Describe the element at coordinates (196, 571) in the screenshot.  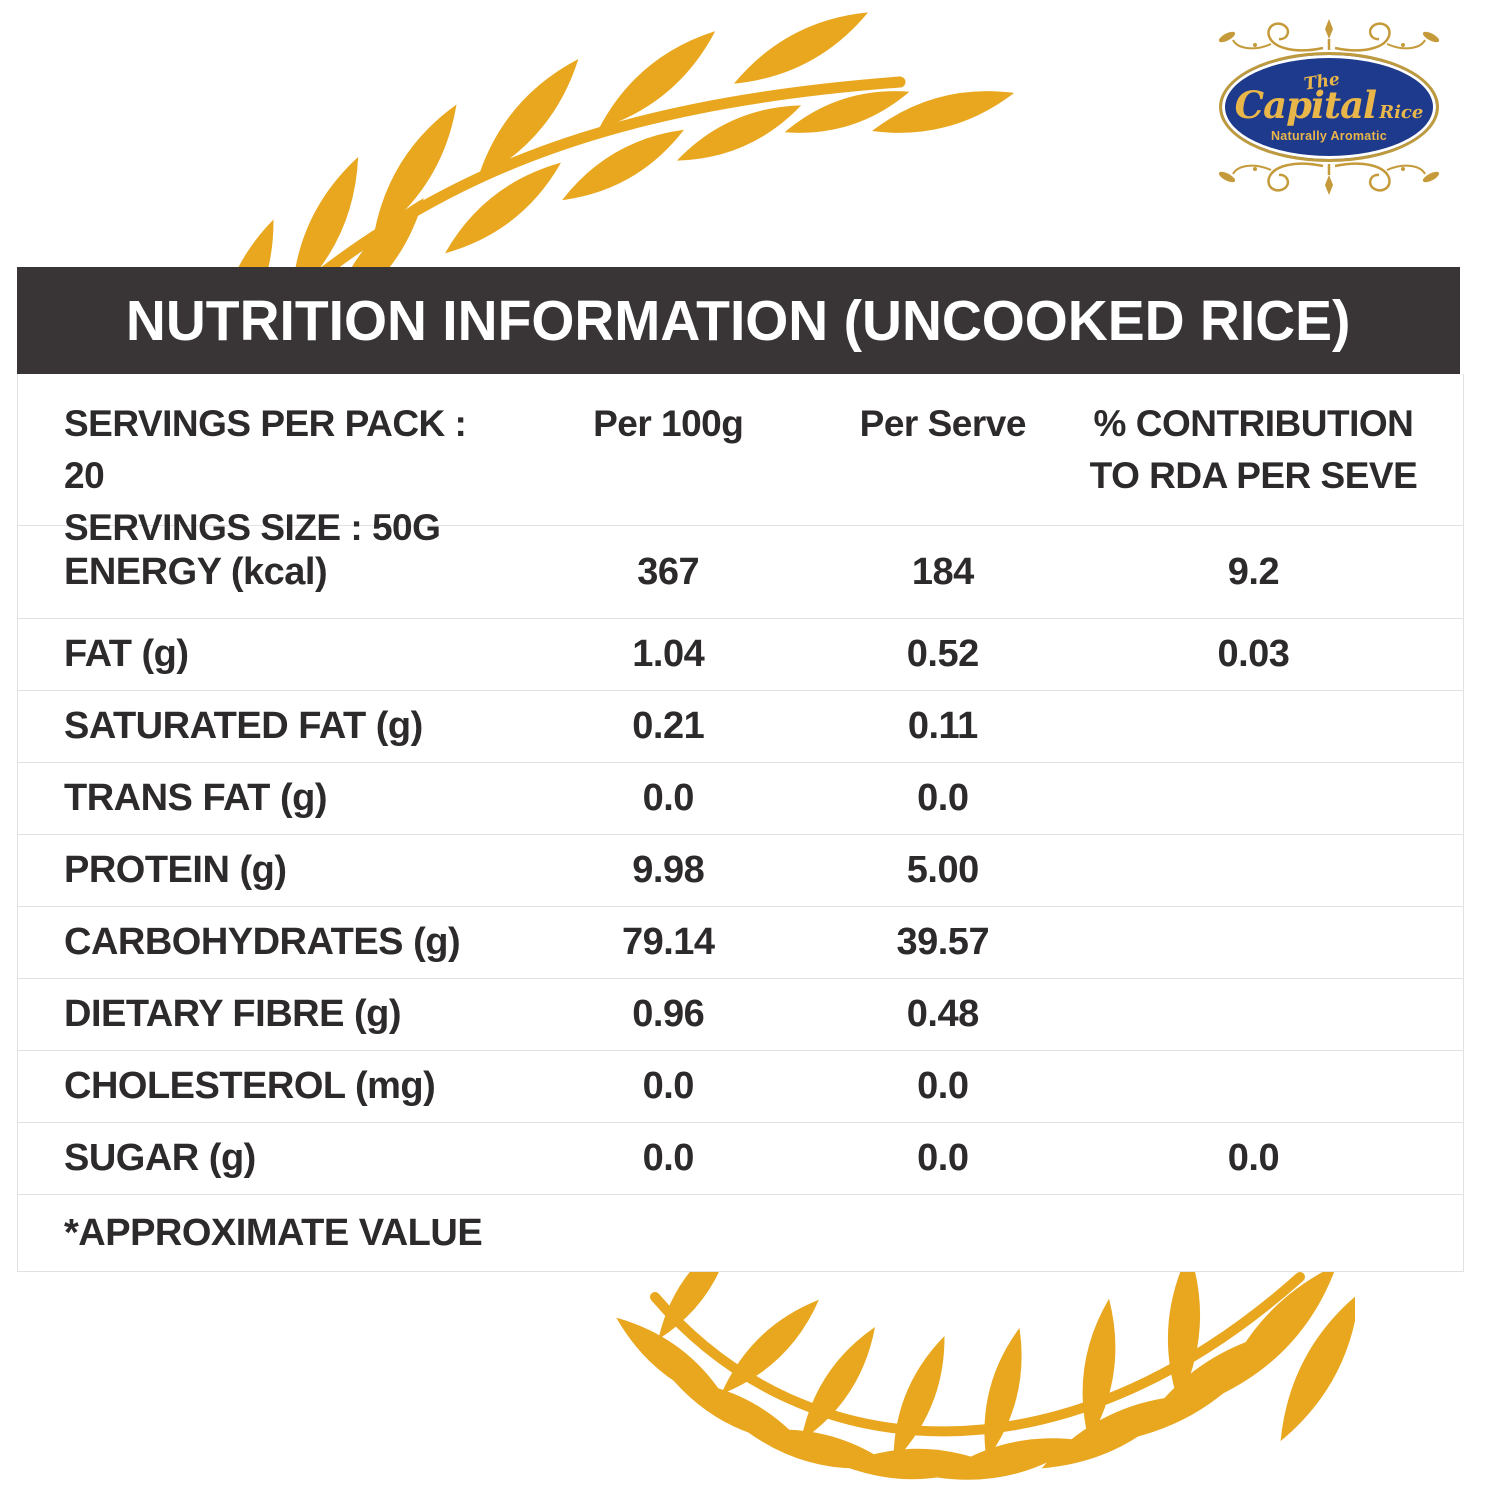
I see `row-label: ENERGY (kcal)` at that location.